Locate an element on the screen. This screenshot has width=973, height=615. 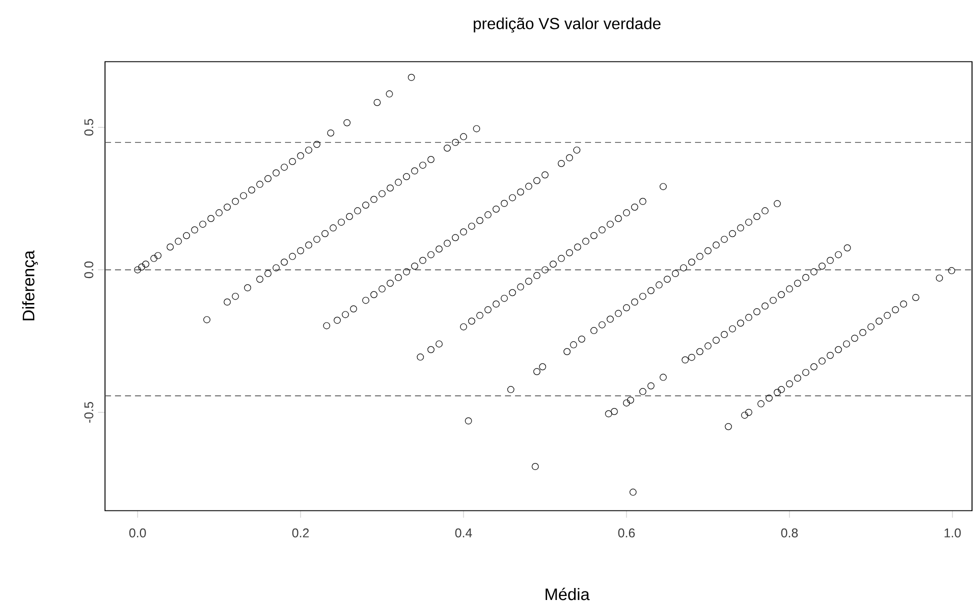
y-tick-label: 0.0 is located at coordinates (89, 270).